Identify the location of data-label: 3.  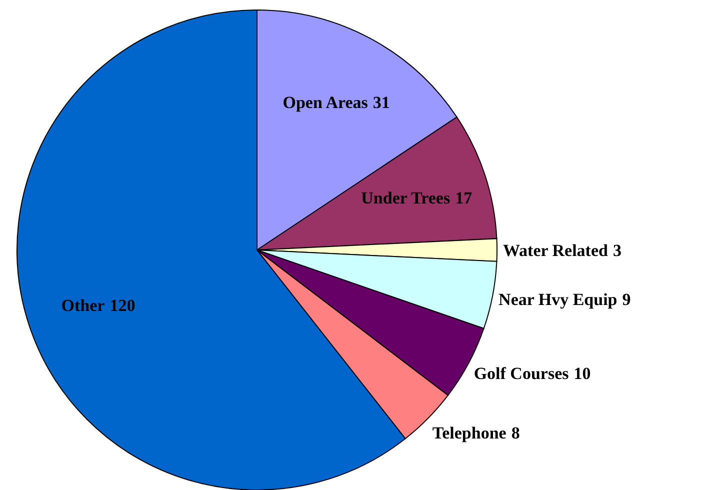
(617, 250).